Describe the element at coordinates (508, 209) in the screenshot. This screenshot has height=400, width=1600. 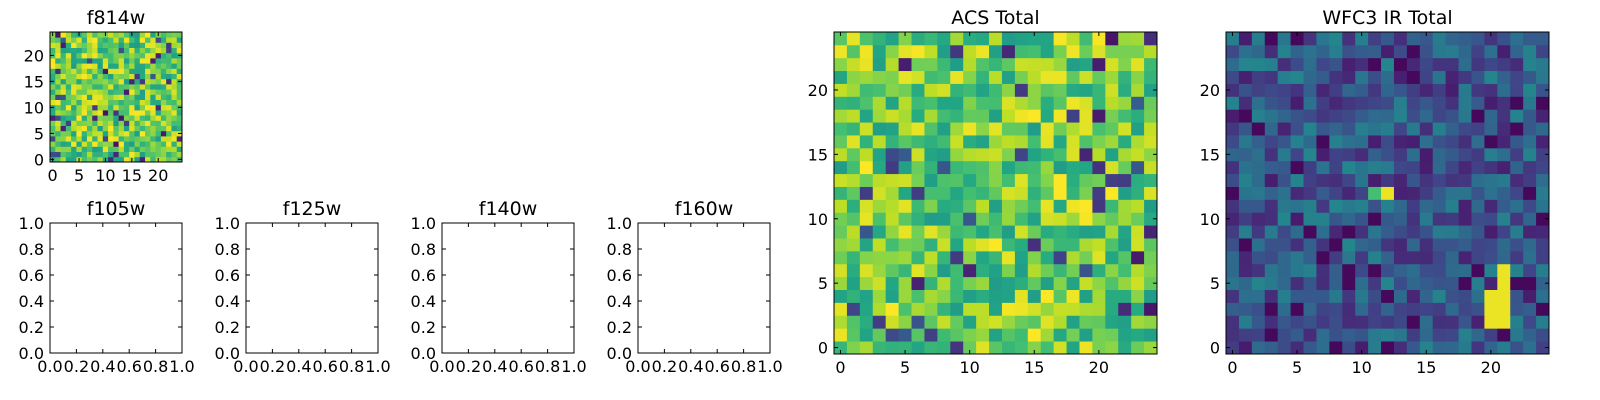
I see `panel-title: f140w` at that location.